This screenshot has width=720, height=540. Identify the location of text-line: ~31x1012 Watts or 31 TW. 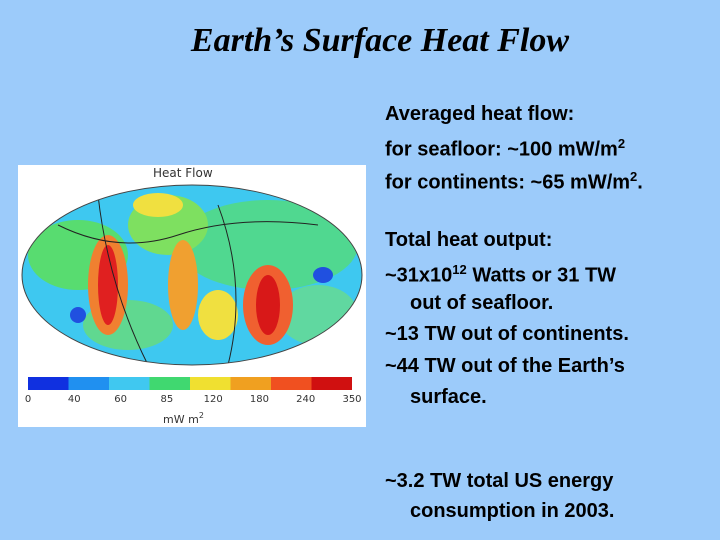
(500, 275).